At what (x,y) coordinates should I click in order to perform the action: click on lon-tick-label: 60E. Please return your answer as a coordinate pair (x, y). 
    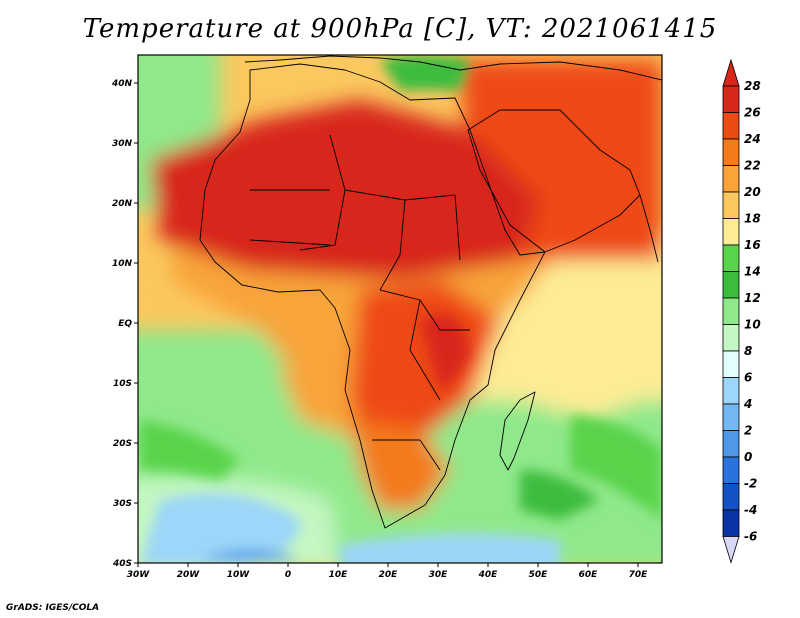
    Looking at the image, I should click on (589, 575).